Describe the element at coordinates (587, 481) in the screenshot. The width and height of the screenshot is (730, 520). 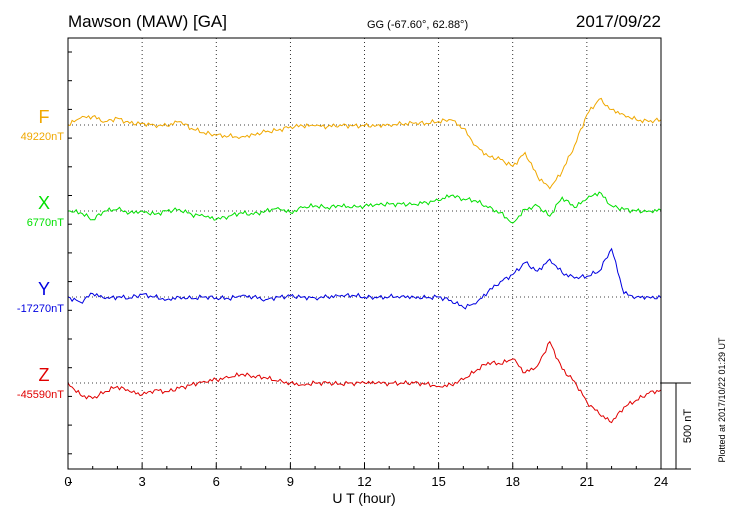
I see `x-tick-label: 21` at that location.